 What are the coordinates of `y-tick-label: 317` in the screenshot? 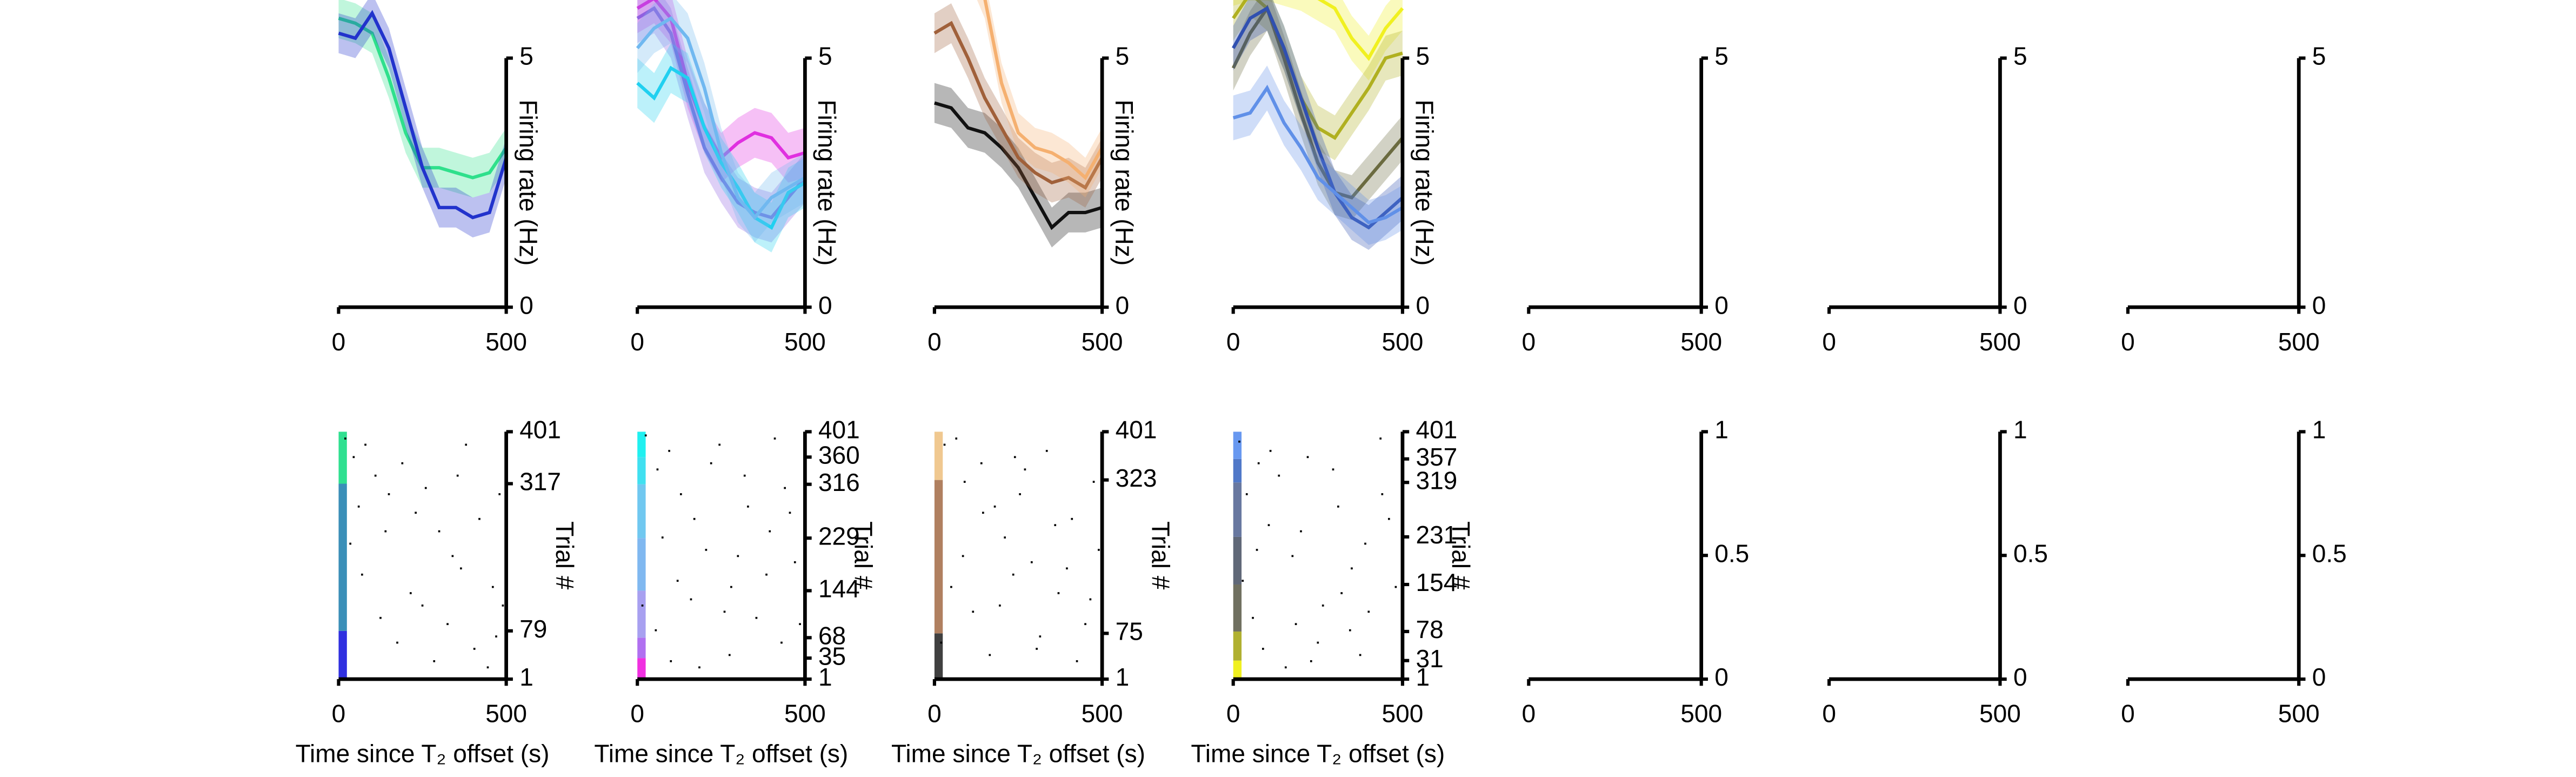 It's located at (540, 482).